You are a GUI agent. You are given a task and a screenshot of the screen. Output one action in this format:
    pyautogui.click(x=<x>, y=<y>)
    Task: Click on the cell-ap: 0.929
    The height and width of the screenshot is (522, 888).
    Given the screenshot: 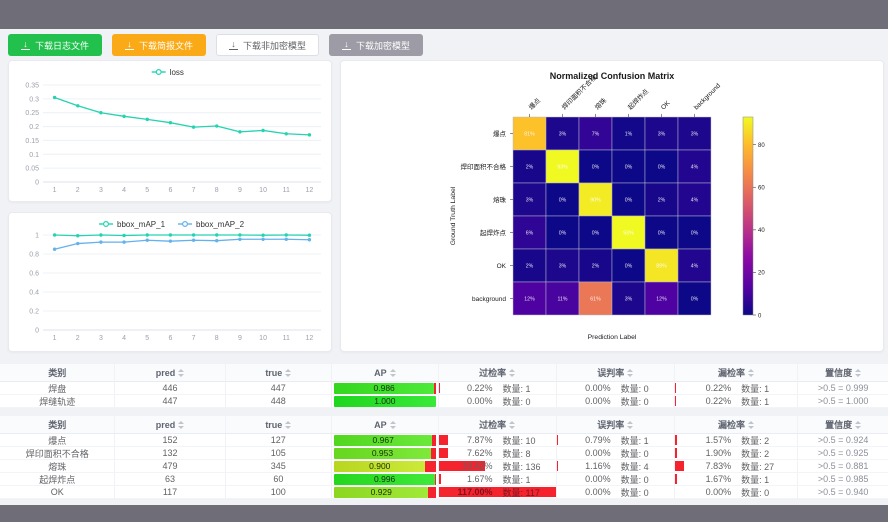 What is the action you would take?
    pyautogui.click(x=385, y=492)
    